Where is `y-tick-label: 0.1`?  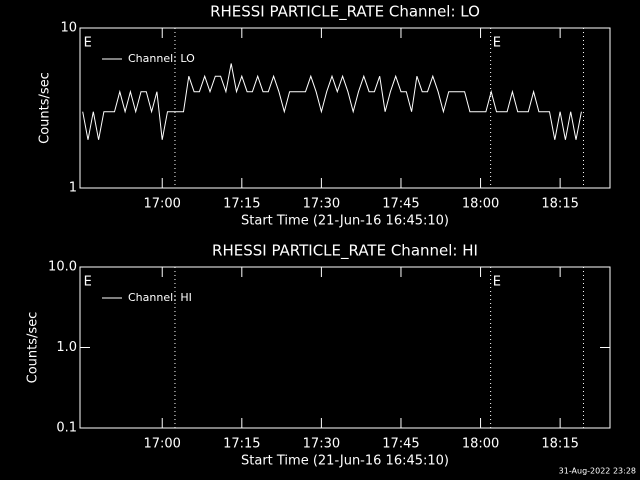
y-tick-label: 0.1 is located at coordinates (66, 428).